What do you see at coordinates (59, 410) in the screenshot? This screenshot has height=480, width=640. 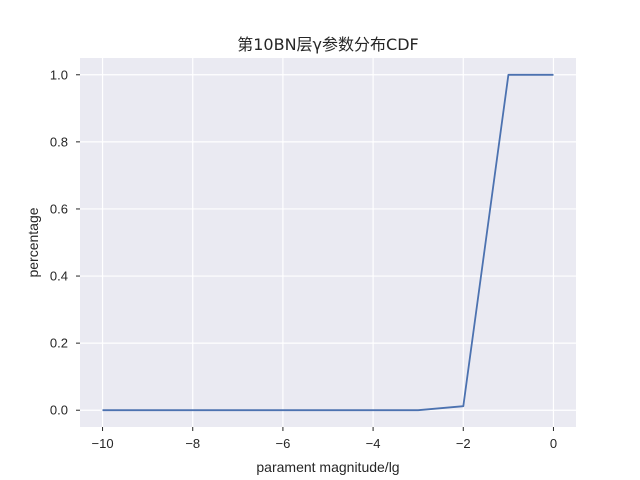 I see `y-tick-label: 0.0` at bounding box center [59, 410].